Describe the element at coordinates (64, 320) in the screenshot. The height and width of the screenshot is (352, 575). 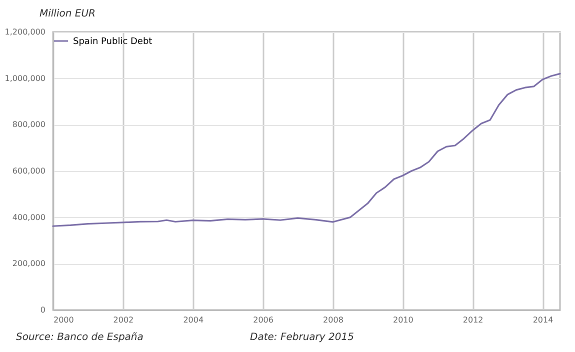
I see `x-tick-label: 2000` at that location.